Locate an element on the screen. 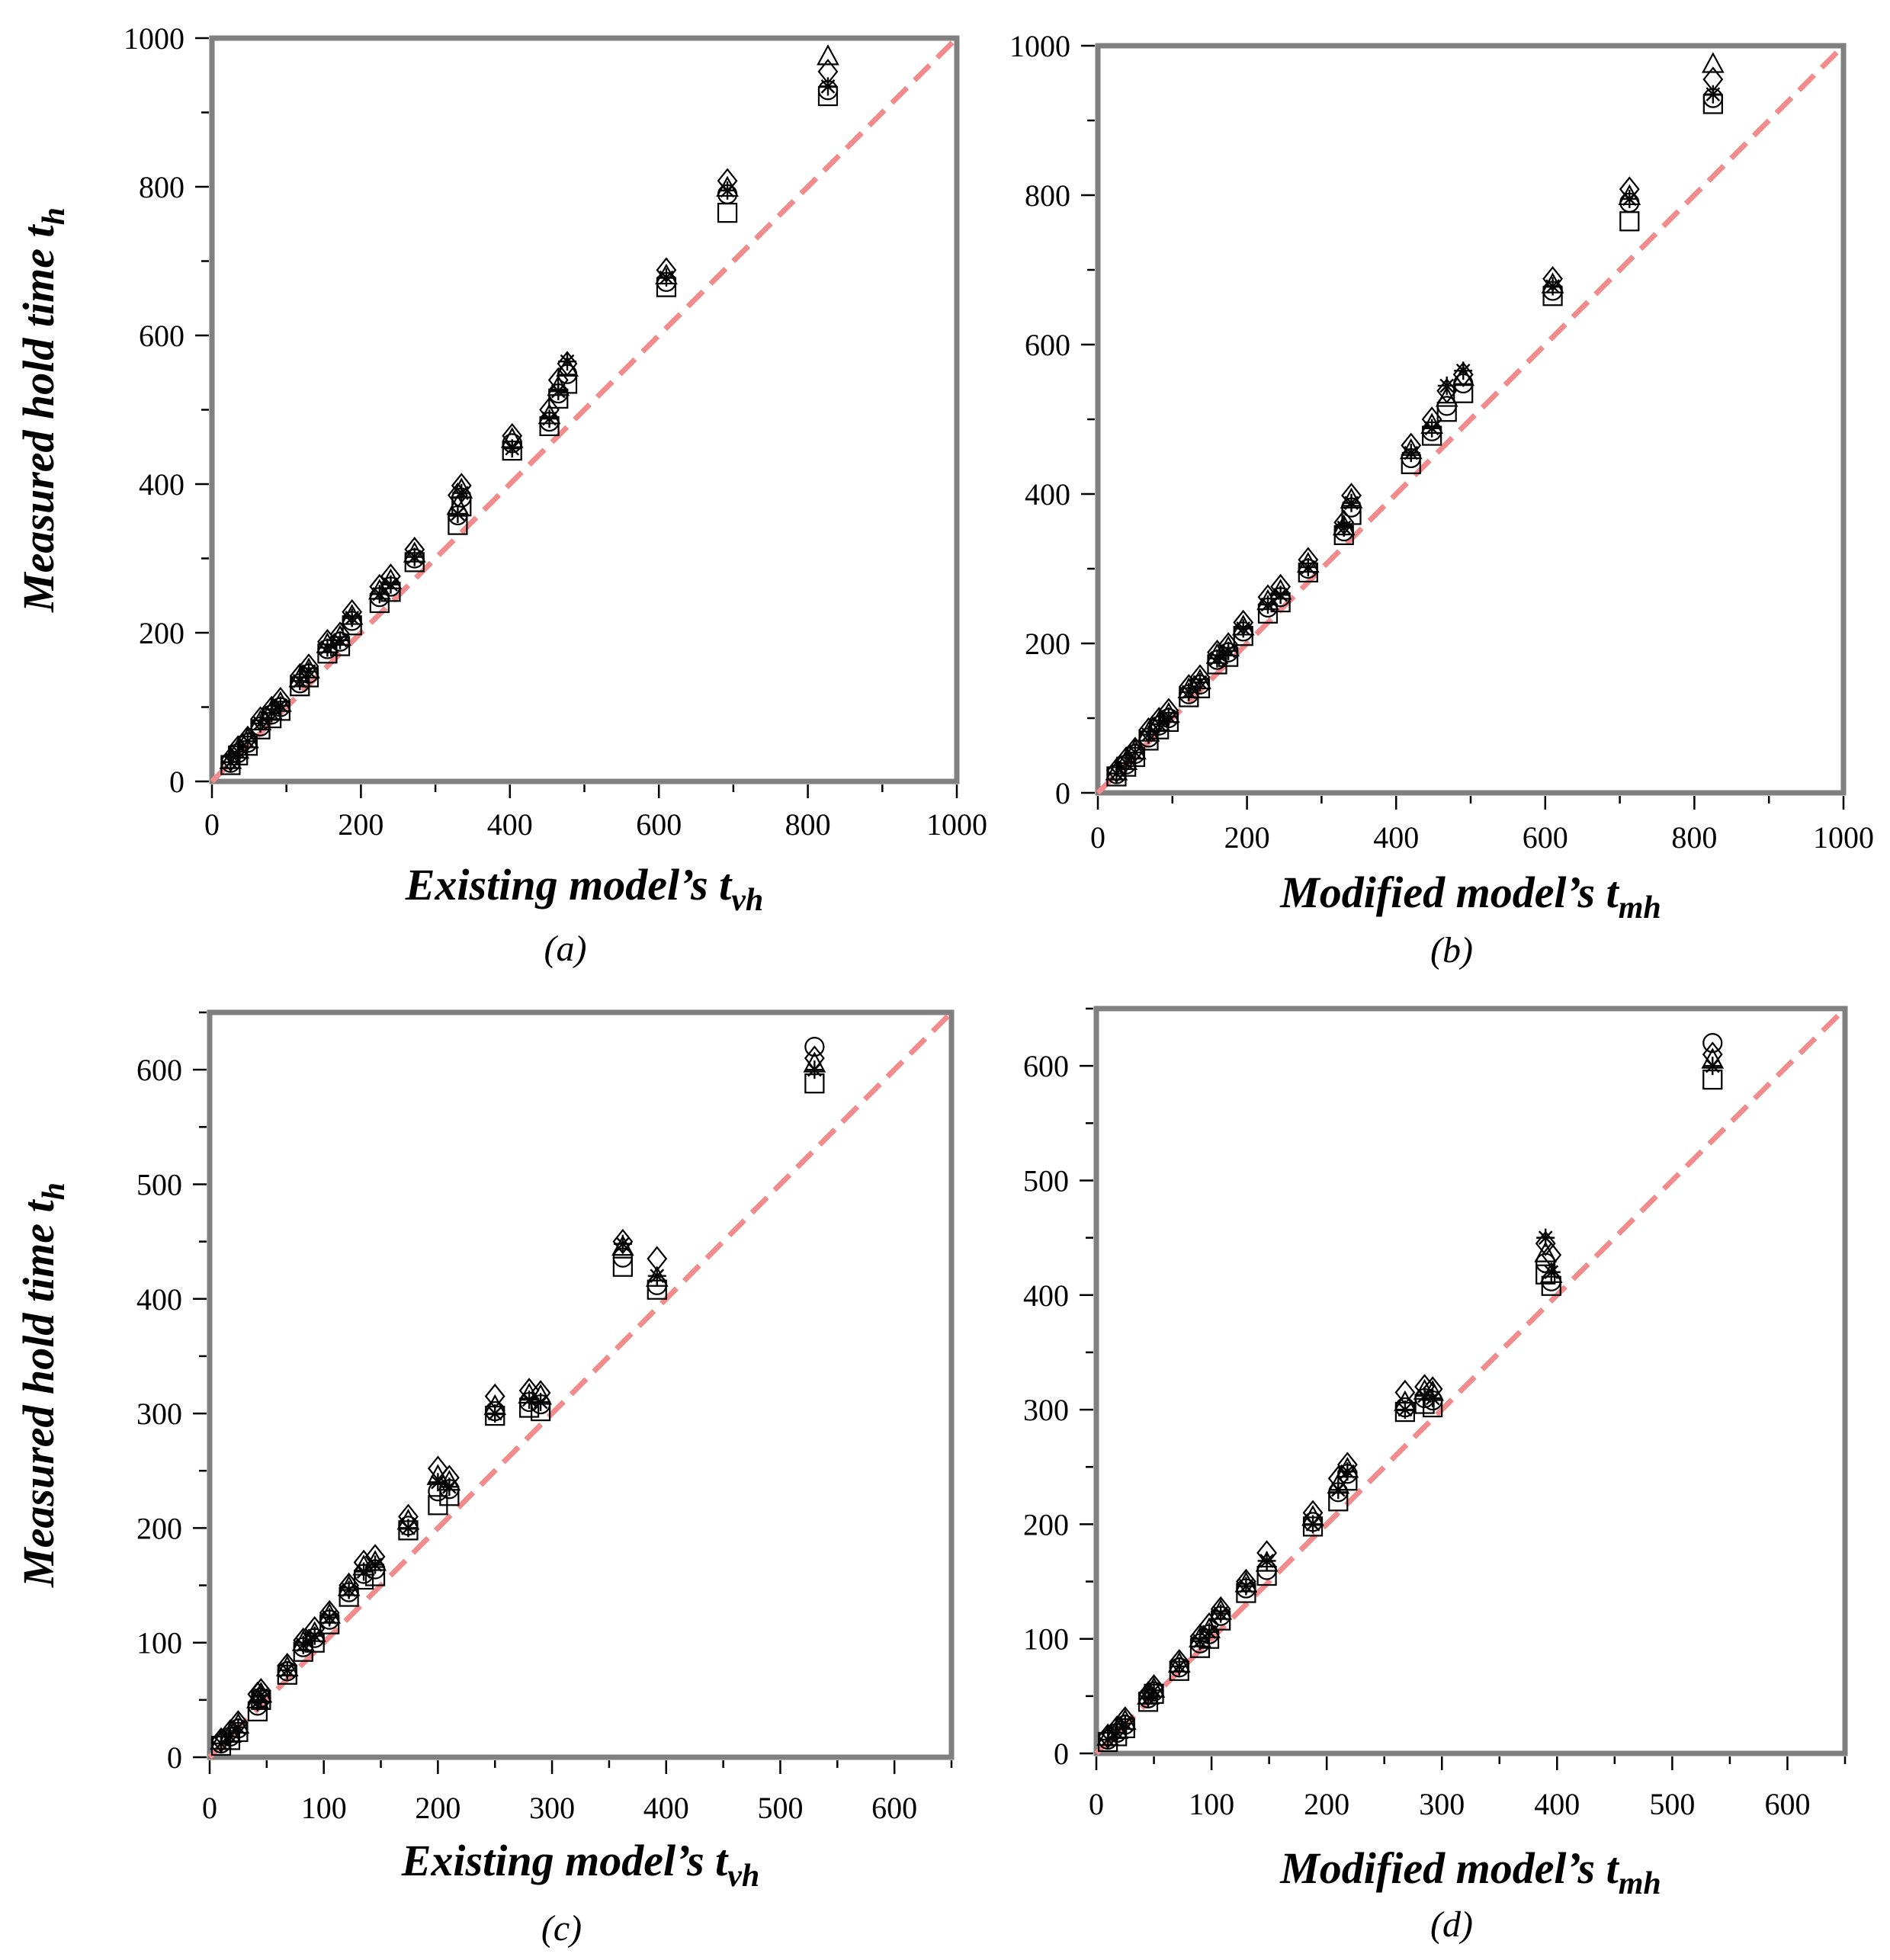 The height and width of the screenshot is (1960, 1890). panel-caption: (d) is located at coordinates (1452, 1924).